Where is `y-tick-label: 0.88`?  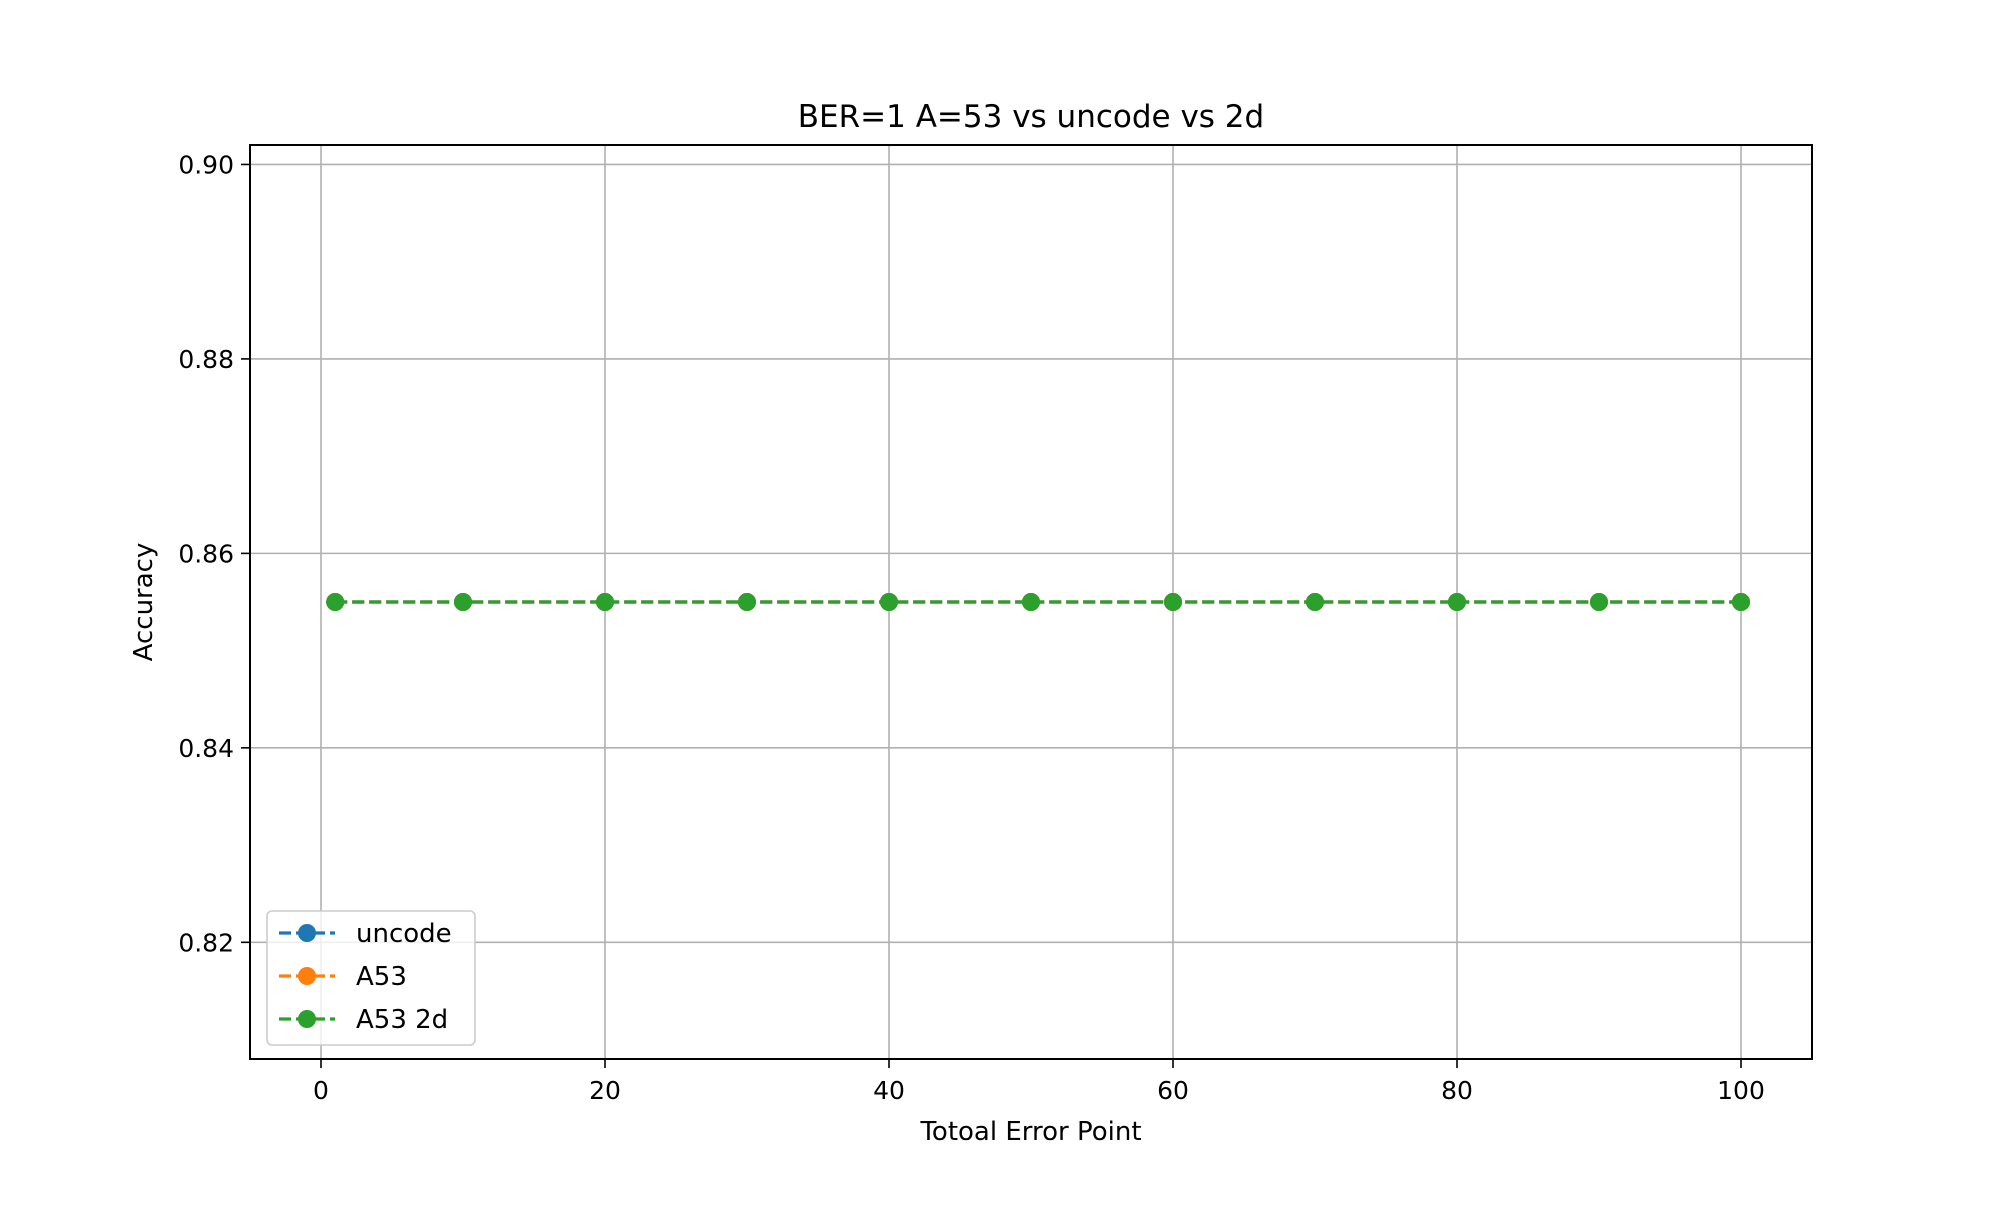 y-tick-label: 0.88 is located at coordinates (206, 359).